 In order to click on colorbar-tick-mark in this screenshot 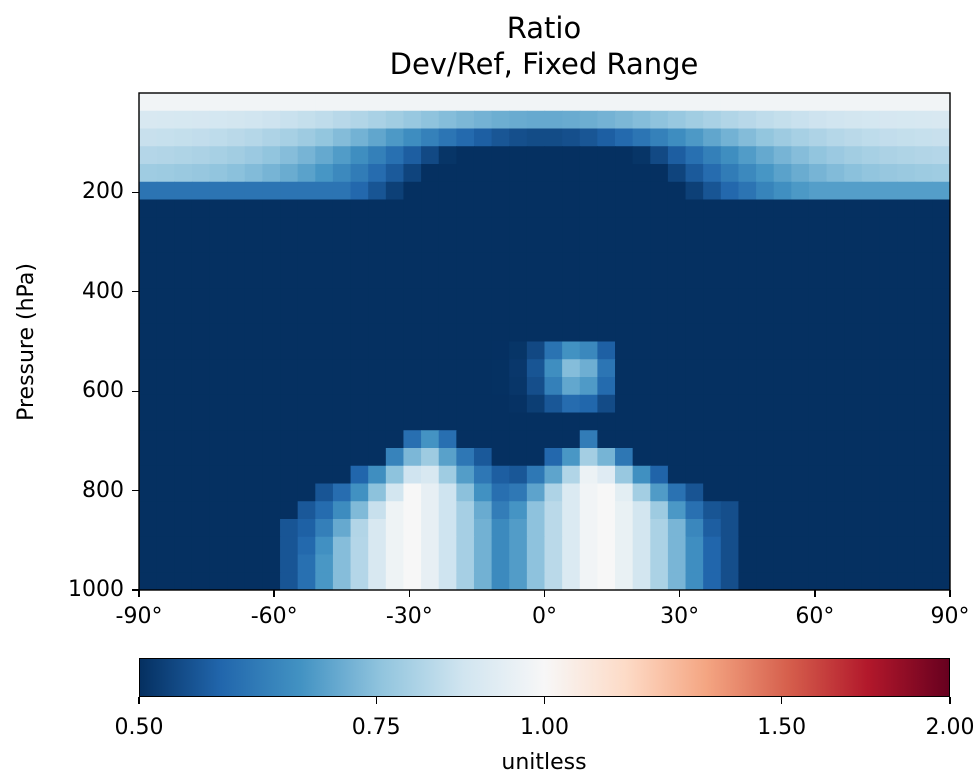, I will do `click(544, 700)`.